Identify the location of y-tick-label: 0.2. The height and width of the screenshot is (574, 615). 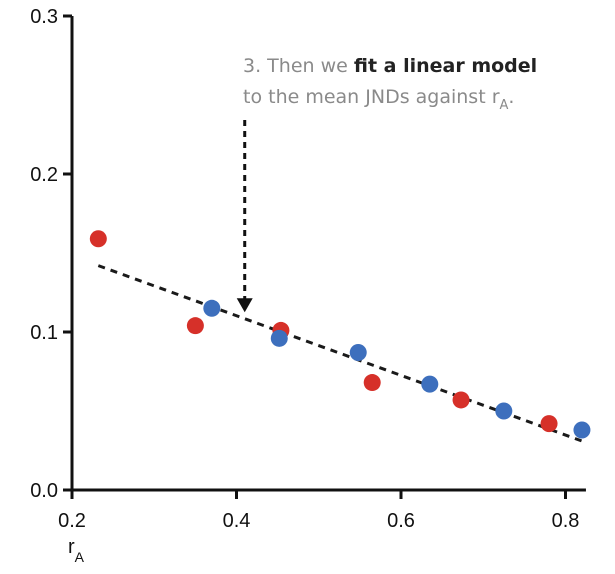
(44, 175).